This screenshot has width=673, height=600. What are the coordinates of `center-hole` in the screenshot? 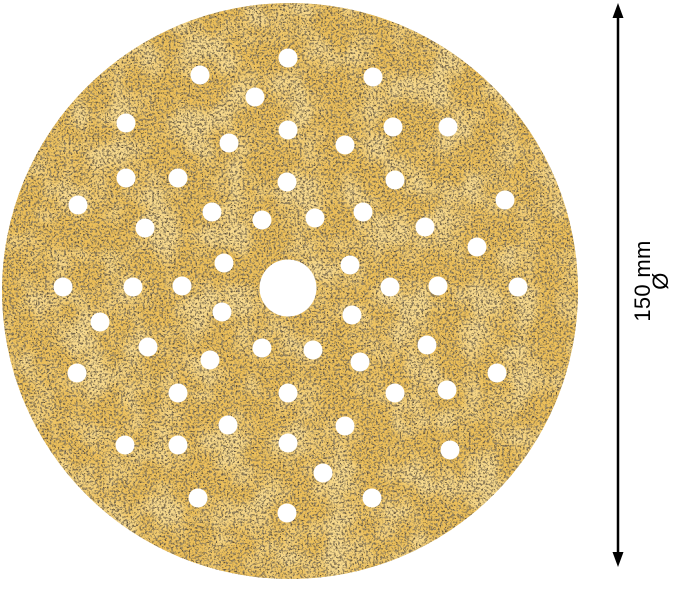 It's located at (288, 288).